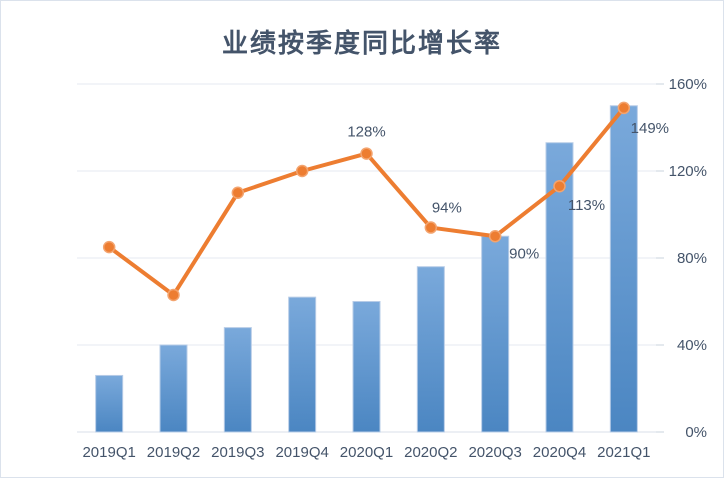 This screenshot has height=478, width=724. What do you see at coordinates (559, 452) in the screenshot?
I see `x-axis-label: 2020Q4` at bounding box center [559, 452].